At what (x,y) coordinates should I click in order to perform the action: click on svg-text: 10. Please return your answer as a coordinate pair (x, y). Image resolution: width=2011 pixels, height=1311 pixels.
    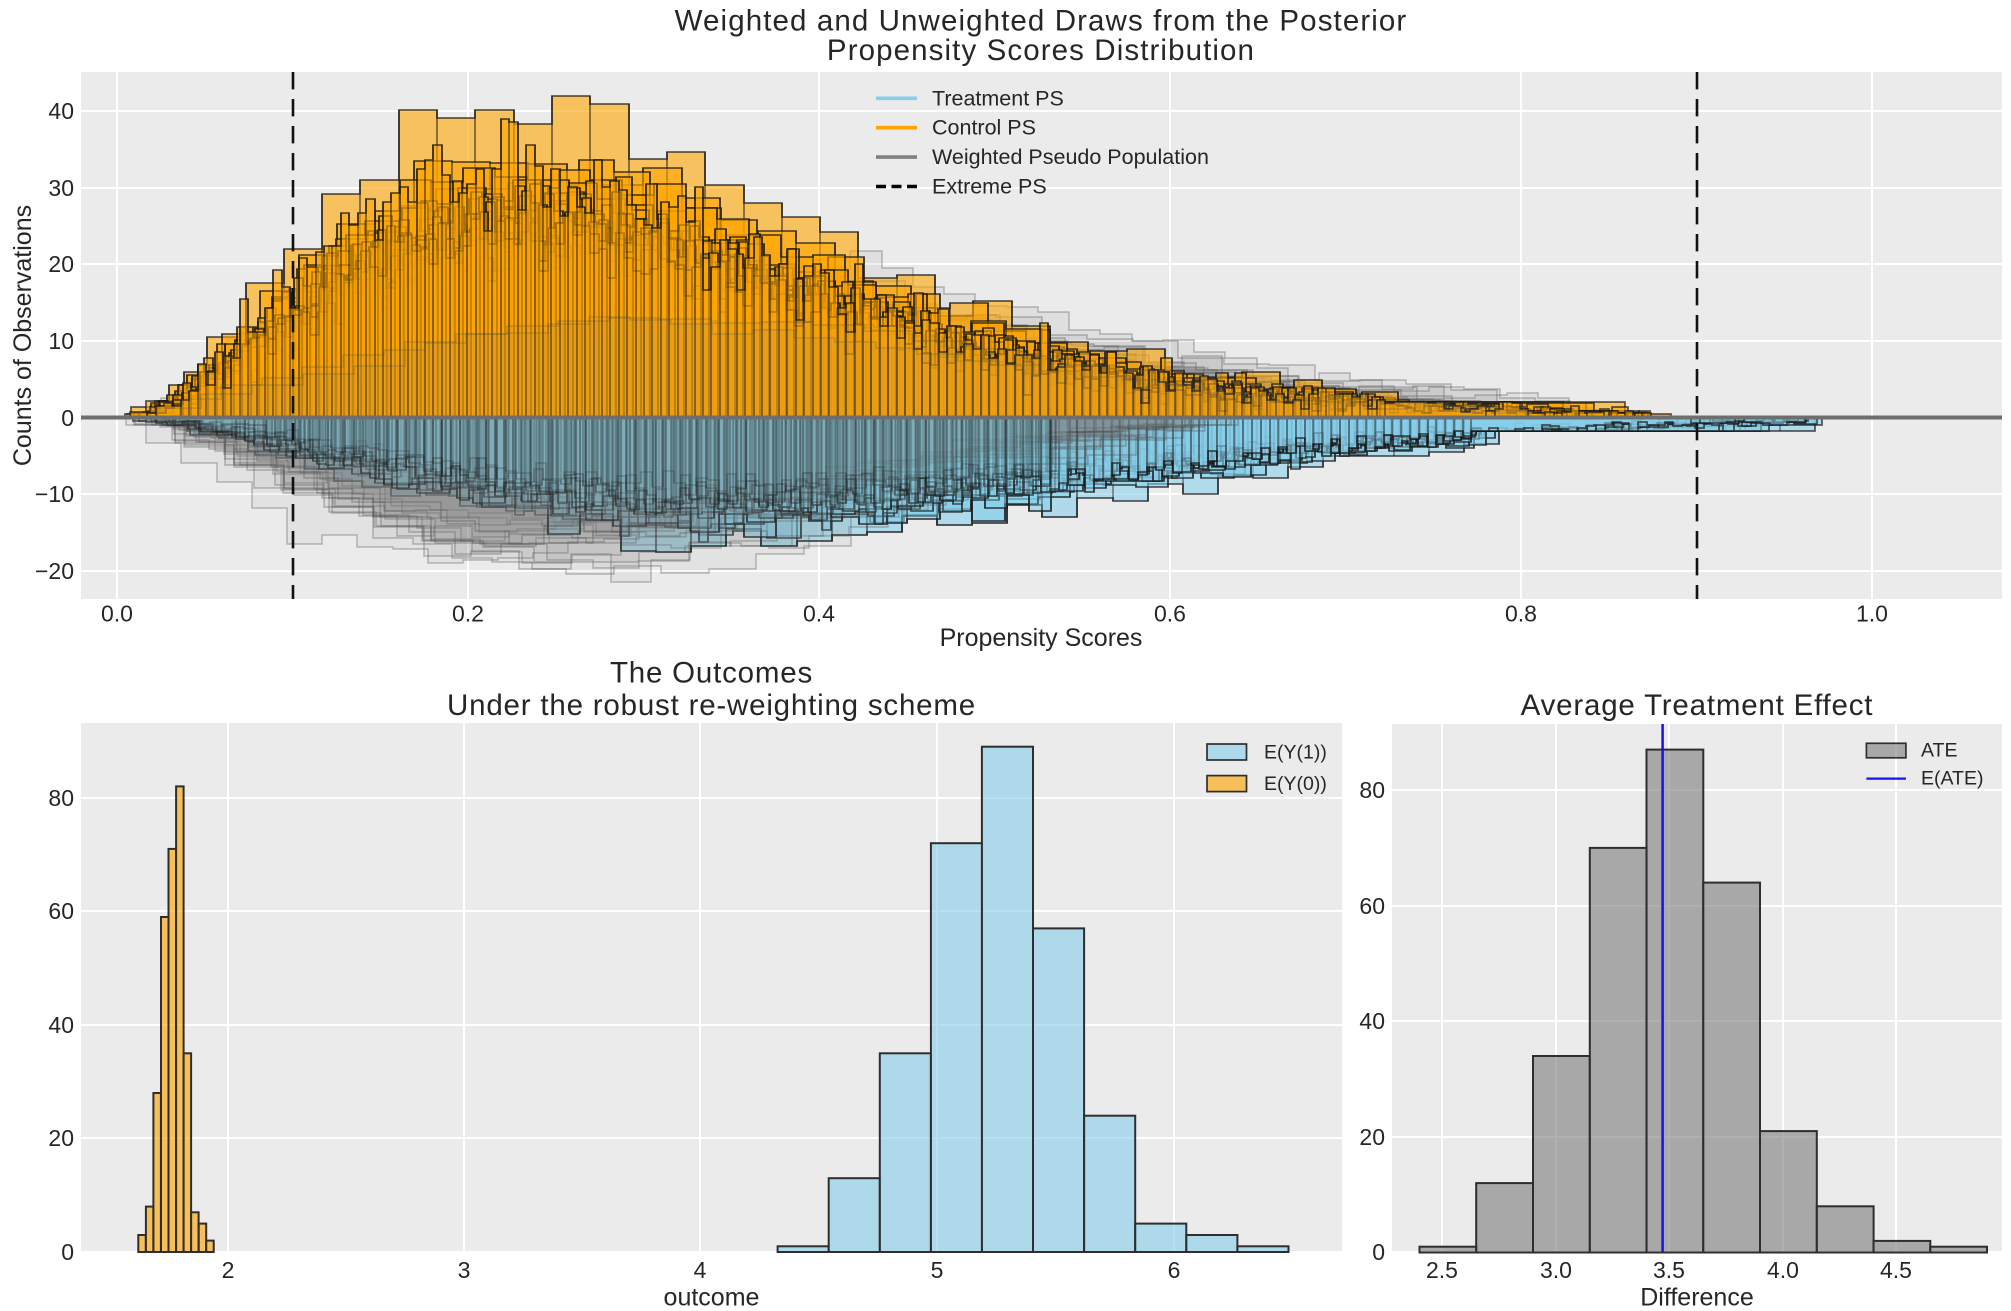
    Looking at the image, I should click on (61, 341).